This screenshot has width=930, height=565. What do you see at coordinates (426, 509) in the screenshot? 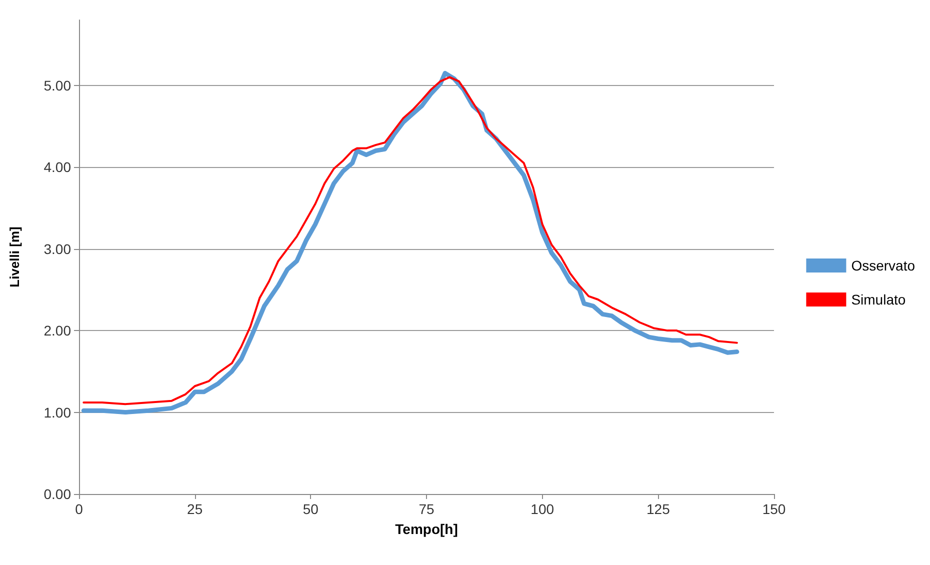
I see `x-tick-label: 75` at bounding box center [426, 509].